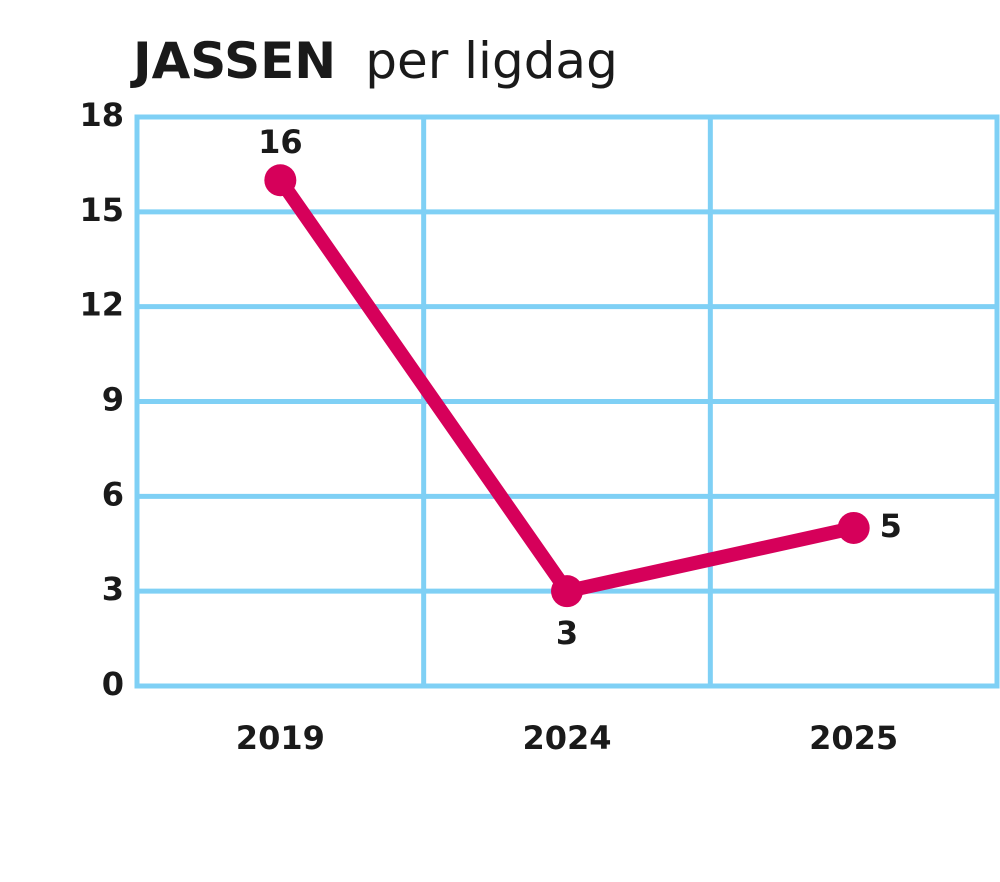  I want to click on y-tick-label: 0, so click(113, 684).